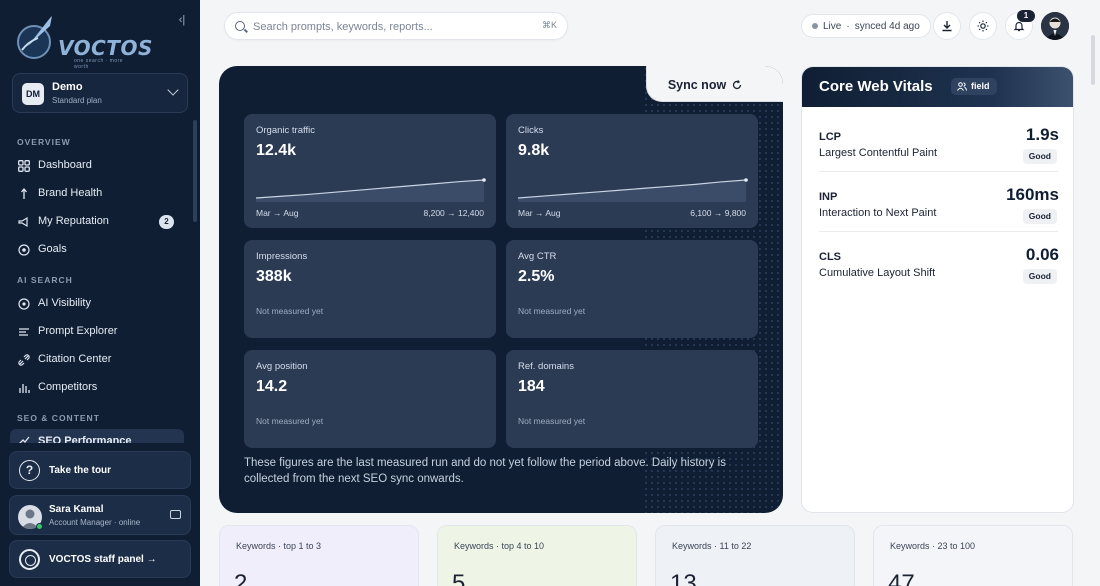 The width and height of the screenshot is (1100, 586). I want to click on metric-abbr: CLS, so click(830, 257).